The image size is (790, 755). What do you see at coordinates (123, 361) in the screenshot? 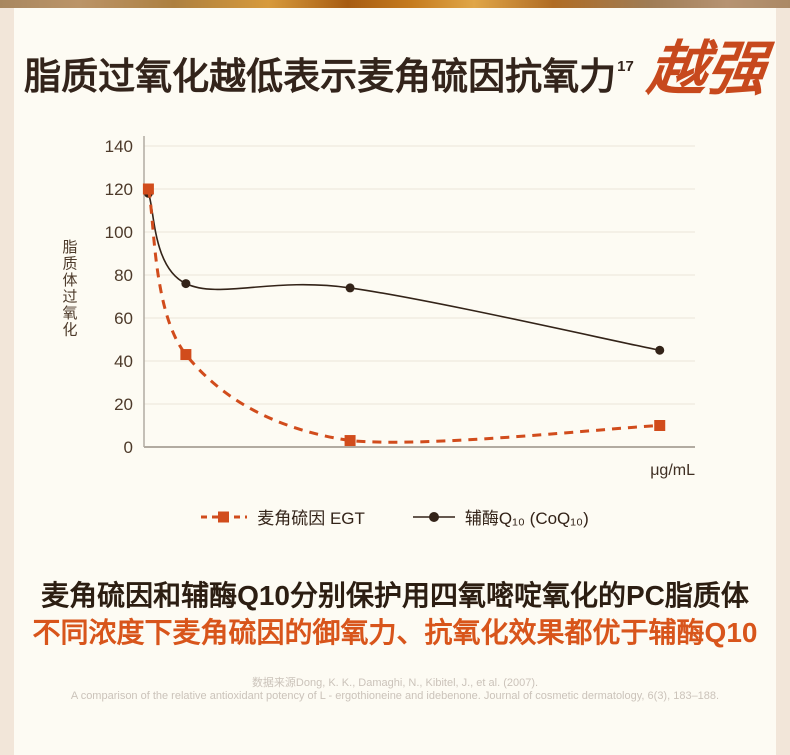
I see `y-tick-label-40: 40` at bounding box center [123, 361].